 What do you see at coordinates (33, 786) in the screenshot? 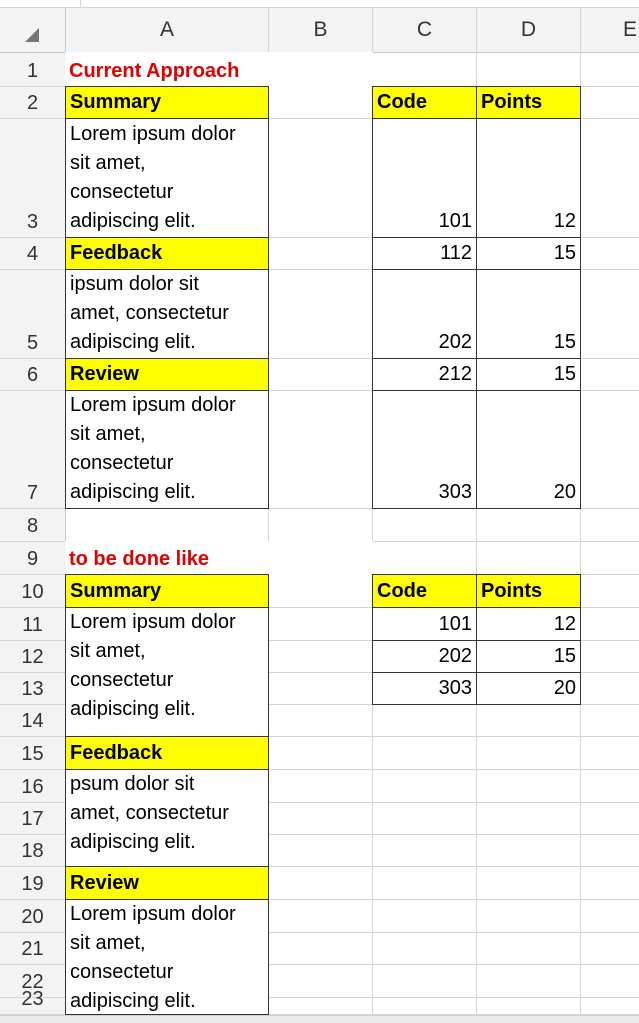
I see `row-header-16: 16` at bounding box center [33, 786].